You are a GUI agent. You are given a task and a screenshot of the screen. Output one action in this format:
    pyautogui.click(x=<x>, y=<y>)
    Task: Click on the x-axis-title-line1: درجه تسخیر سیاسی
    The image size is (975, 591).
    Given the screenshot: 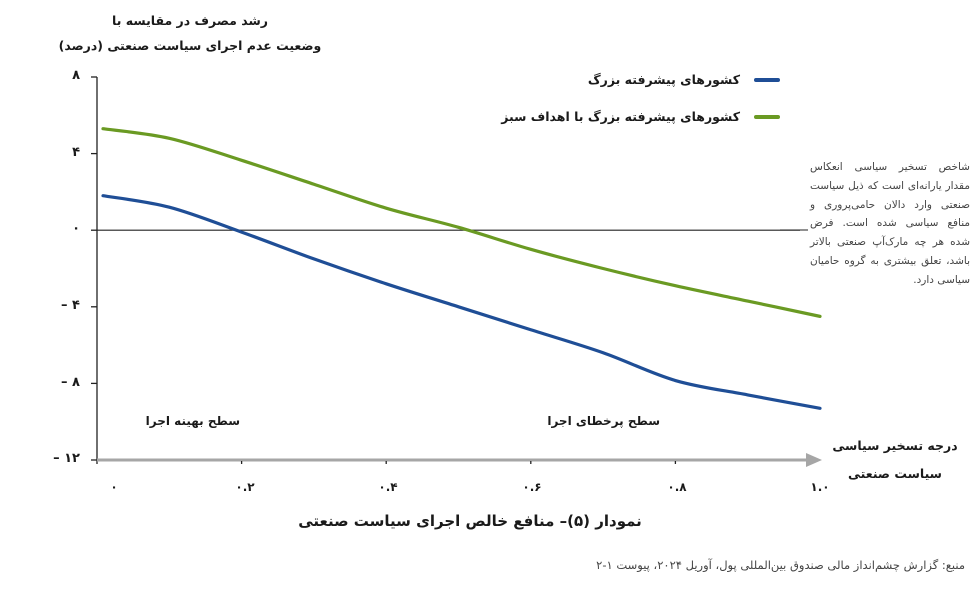 What is the action you would take?
    pyautogui.click(x=895, y=445)
    